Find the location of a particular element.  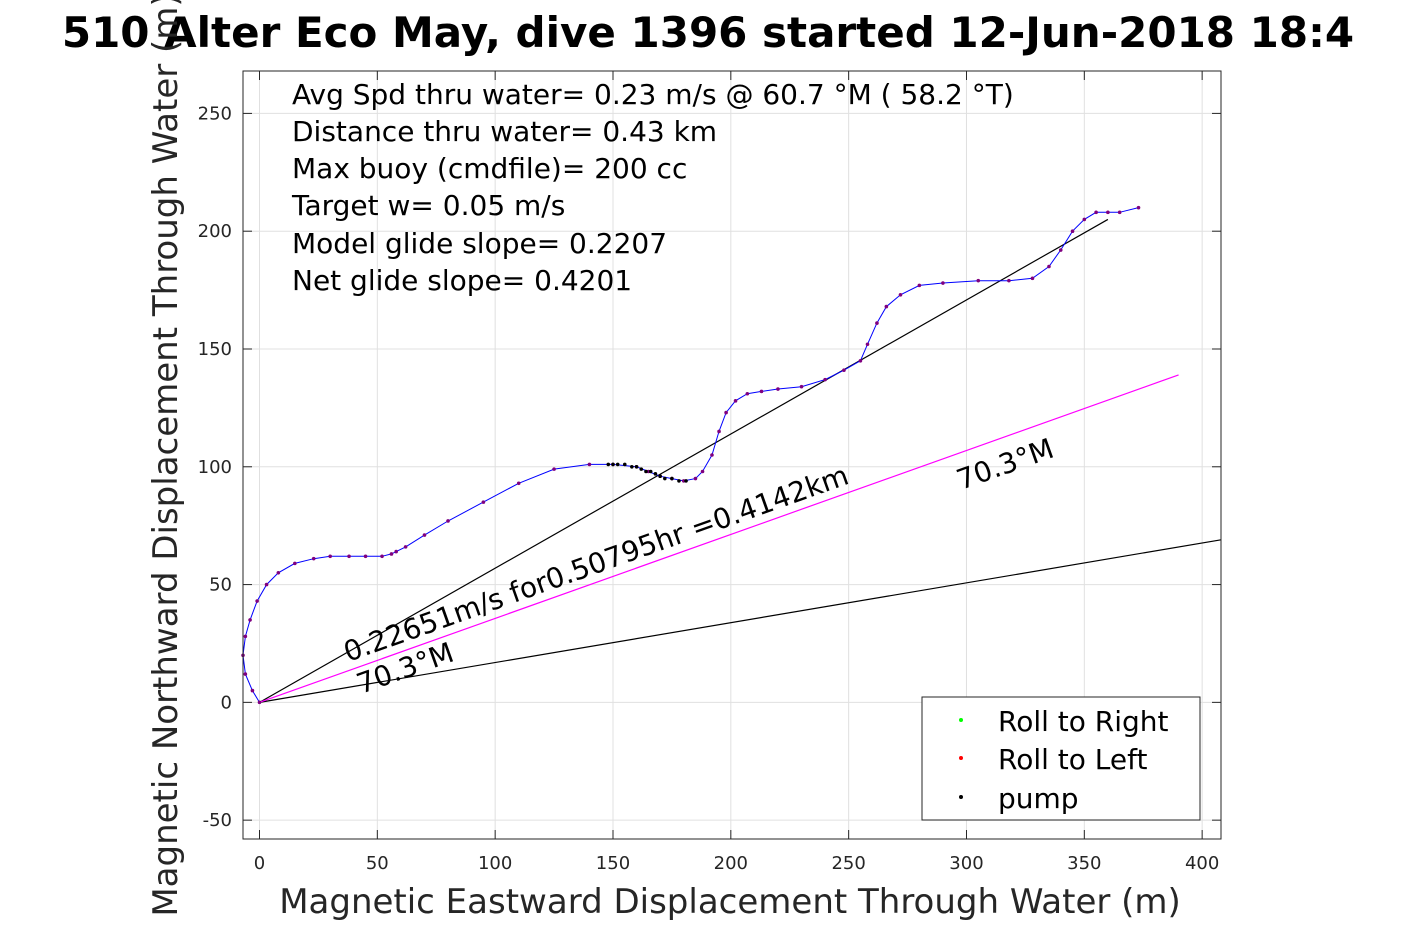

x-tick-labels: 0 50 100 150 200 250 300 350 400 is located at coordinates (737, 863).